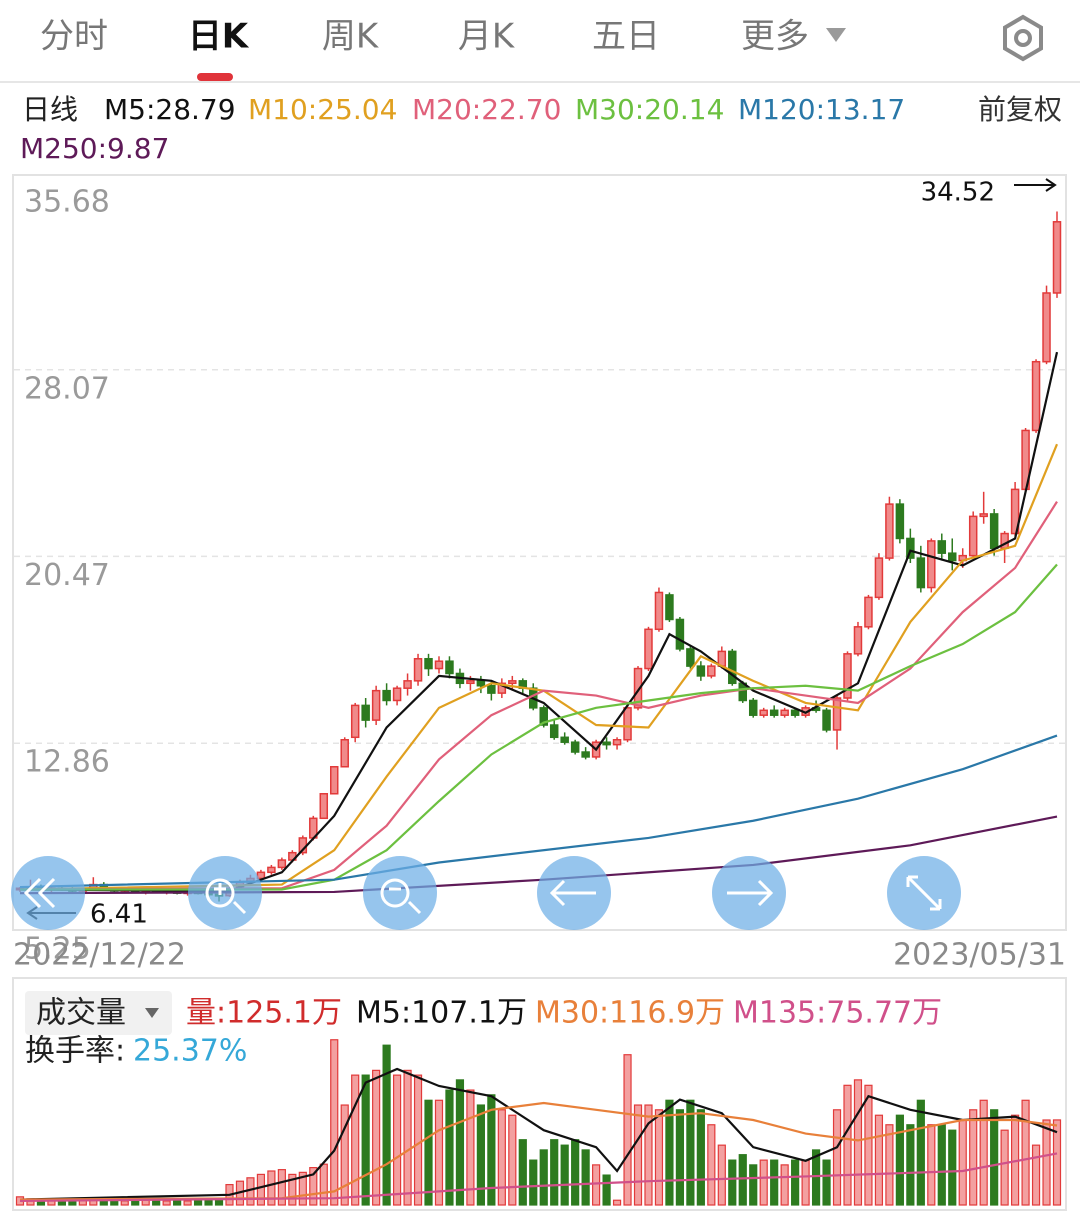  Describe the element at coordinates (979, 955) in the screenshot. I see `end-date: 2023/05/31` at that location.